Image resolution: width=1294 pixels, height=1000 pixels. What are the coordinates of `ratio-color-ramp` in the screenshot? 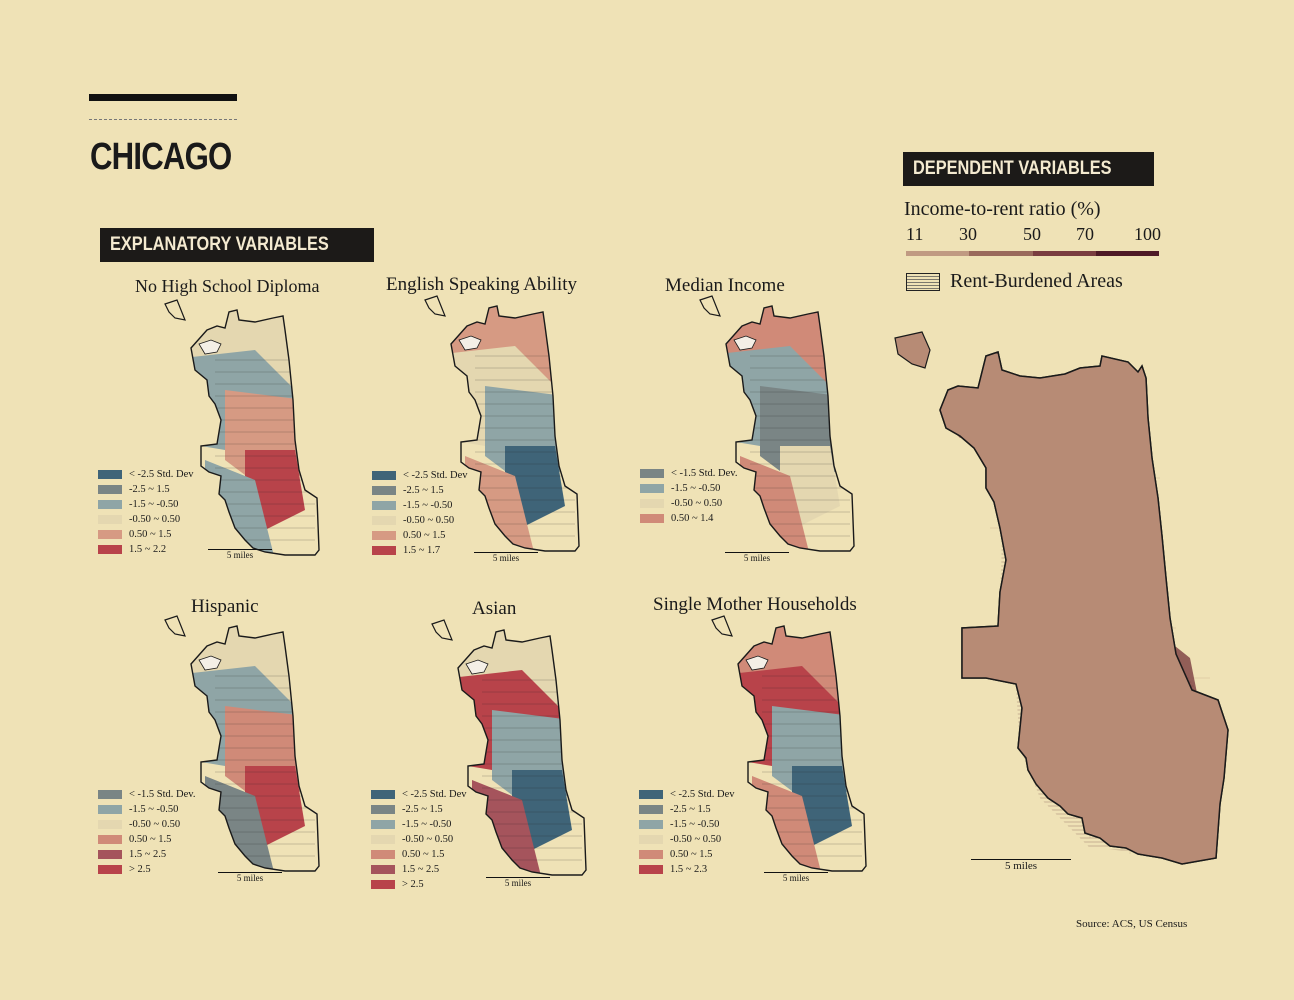 It's located at (1032, 253).